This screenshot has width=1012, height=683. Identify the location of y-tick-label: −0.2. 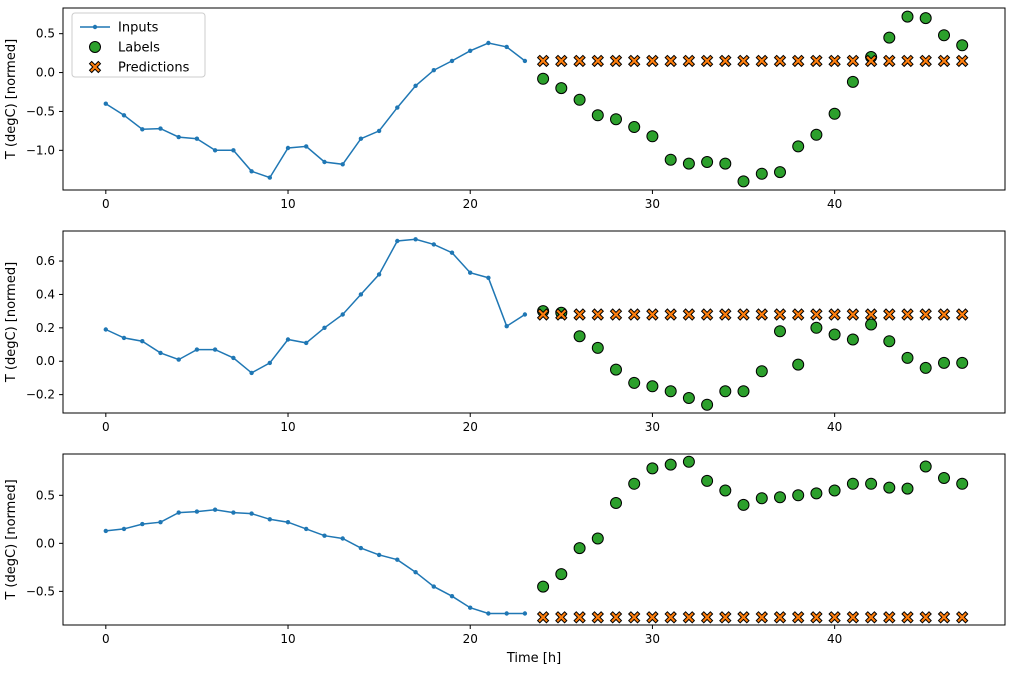
(40, 395).